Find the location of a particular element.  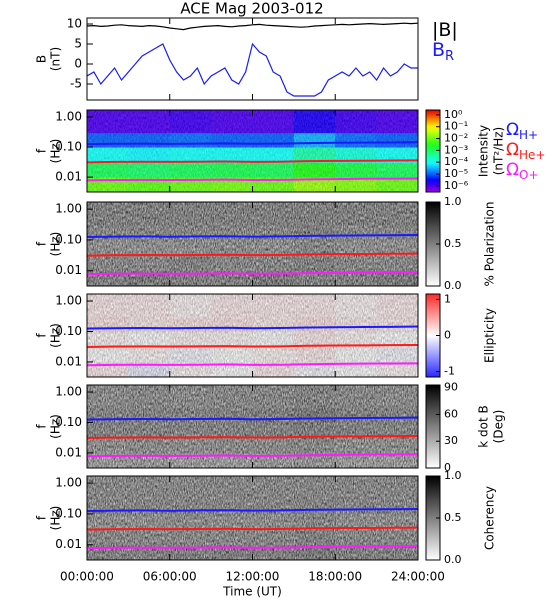

y-axis-label: B is located at coordinates (42, 59).